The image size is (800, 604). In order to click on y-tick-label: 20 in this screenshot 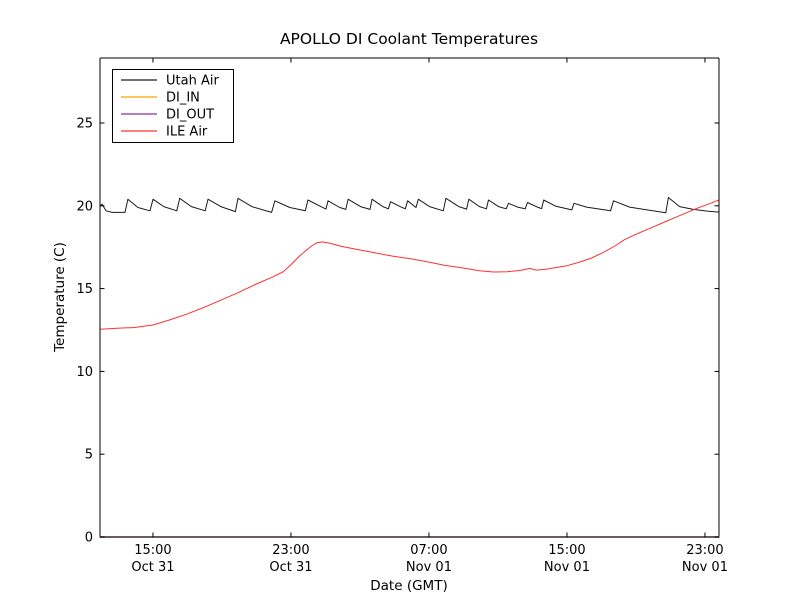, I will do `click(84, 206)`.